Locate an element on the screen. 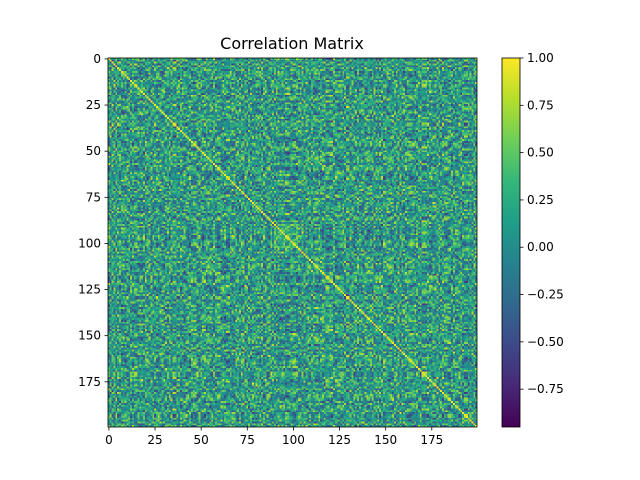 The image size is (640, 480). colorbar-tick-label: −0.50 is located at coordinates (545, 342).